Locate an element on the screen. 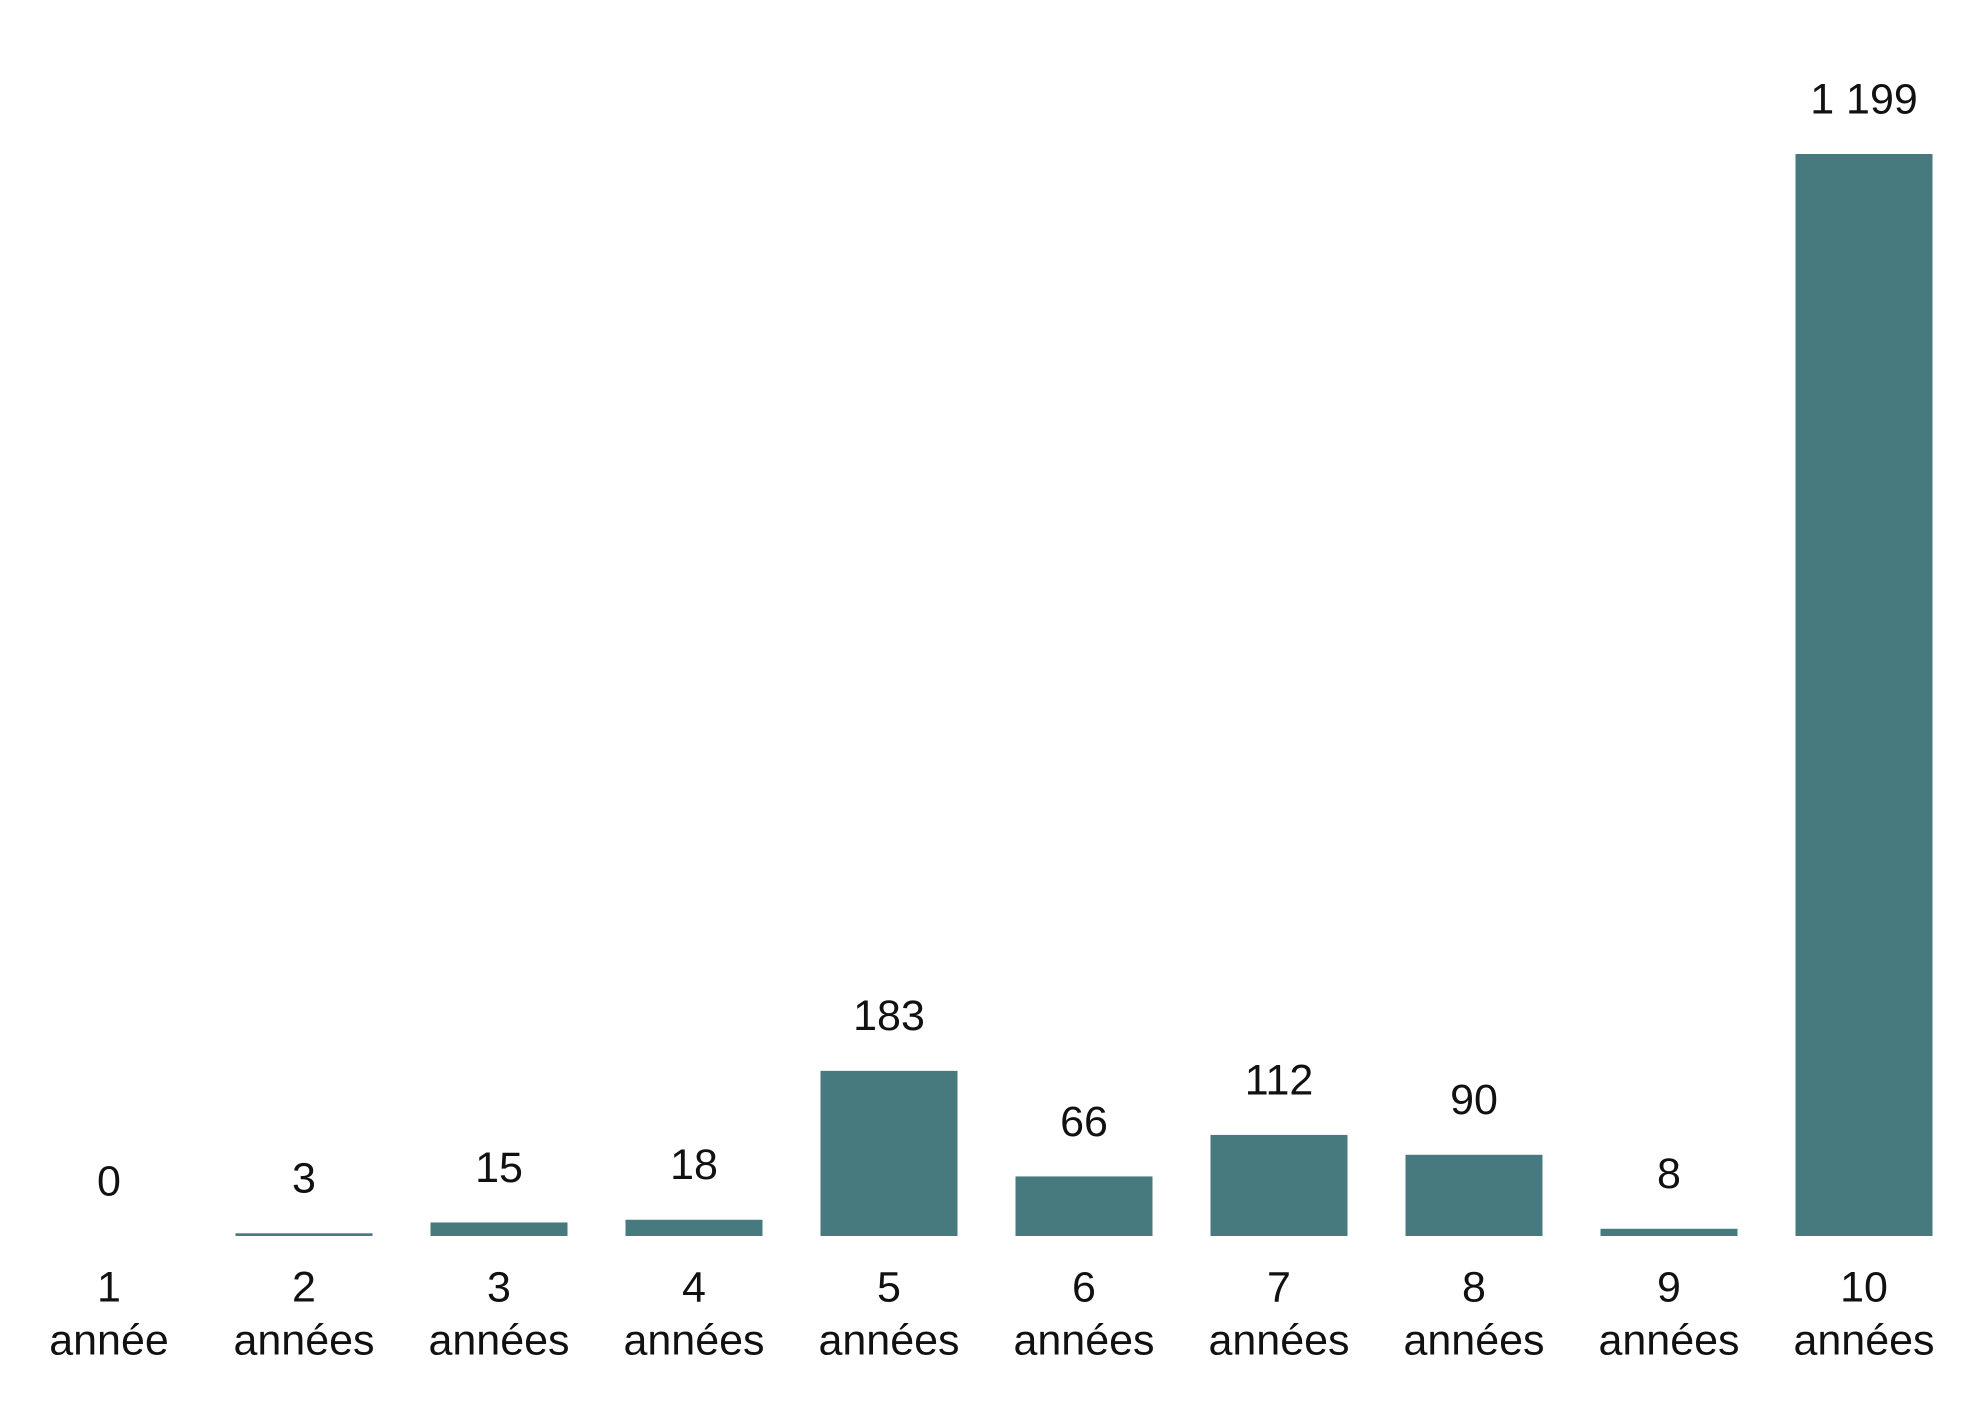 This screenshot has width=1973, height=1409. x-tick-label: 7 is located at coordinates (1279, 1287).